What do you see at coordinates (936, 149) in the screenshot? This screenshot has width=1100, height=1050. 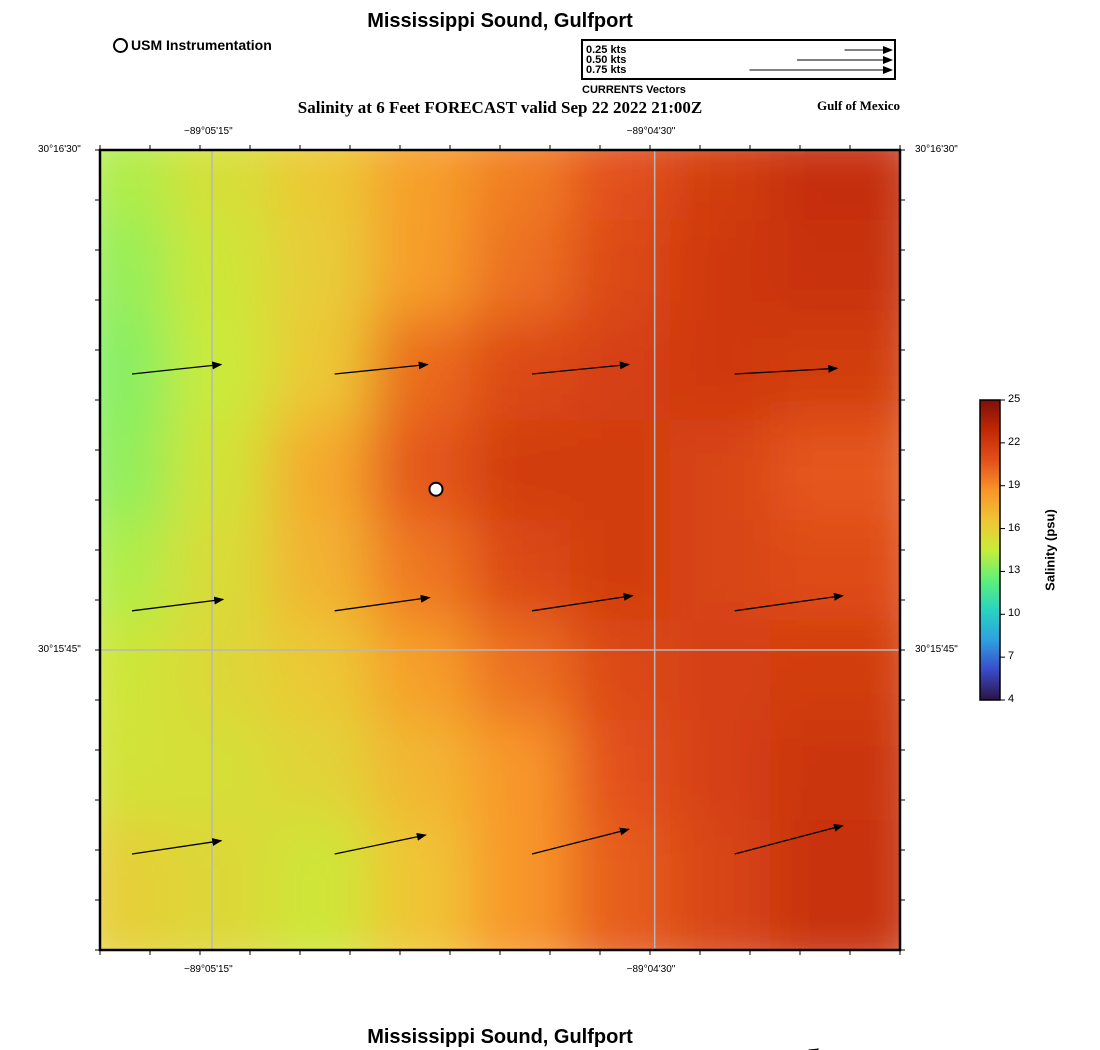 I see `lat-tick-right-1: 30°16'30"` at bounding box center [936, 149].